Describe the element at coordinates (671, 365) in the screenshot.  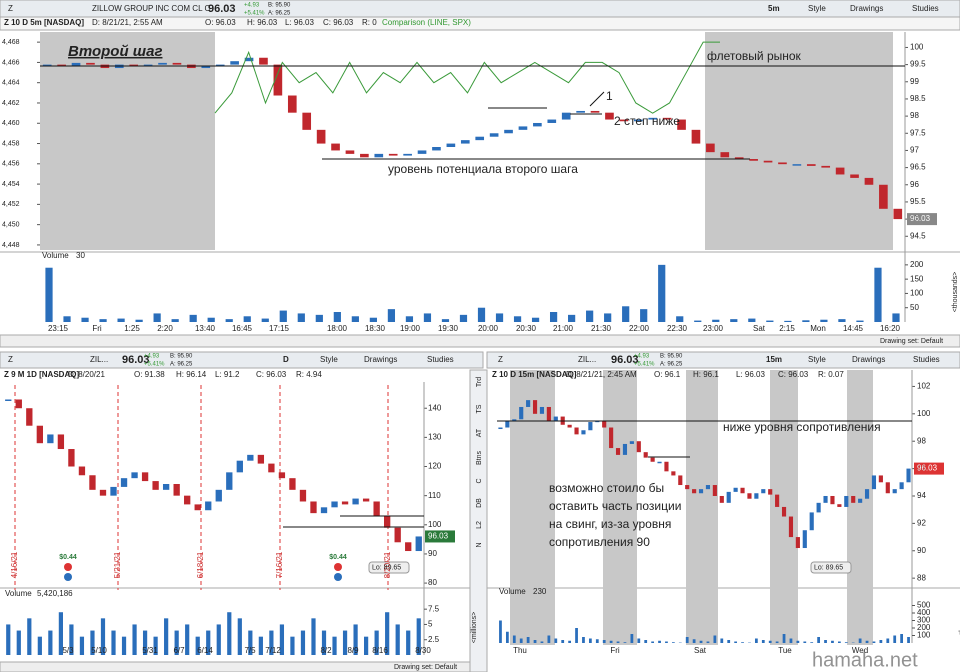
I see `ask: A: 96.25` at that location.